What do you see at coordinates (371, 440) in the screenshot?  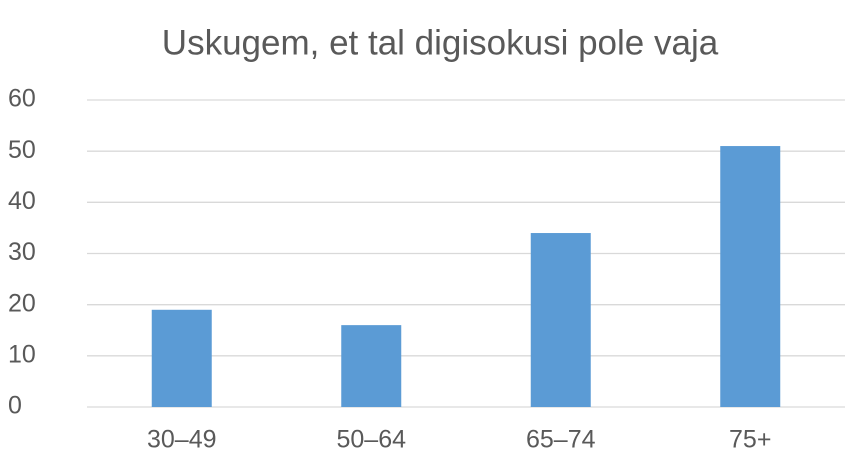 I see `x-tick-label: 50–64` at bounding box center [371, 440].